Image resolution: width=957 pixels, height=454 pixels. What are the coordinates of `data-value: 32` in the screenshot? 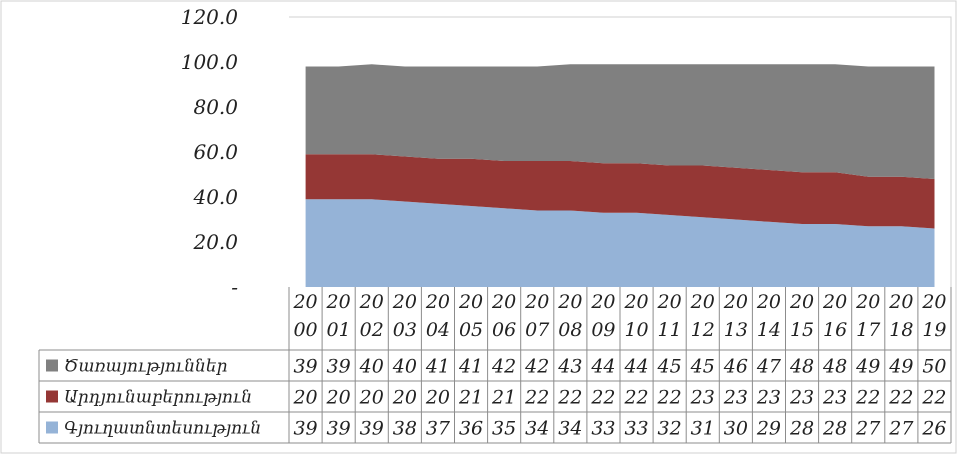 It's located at (670, 429).